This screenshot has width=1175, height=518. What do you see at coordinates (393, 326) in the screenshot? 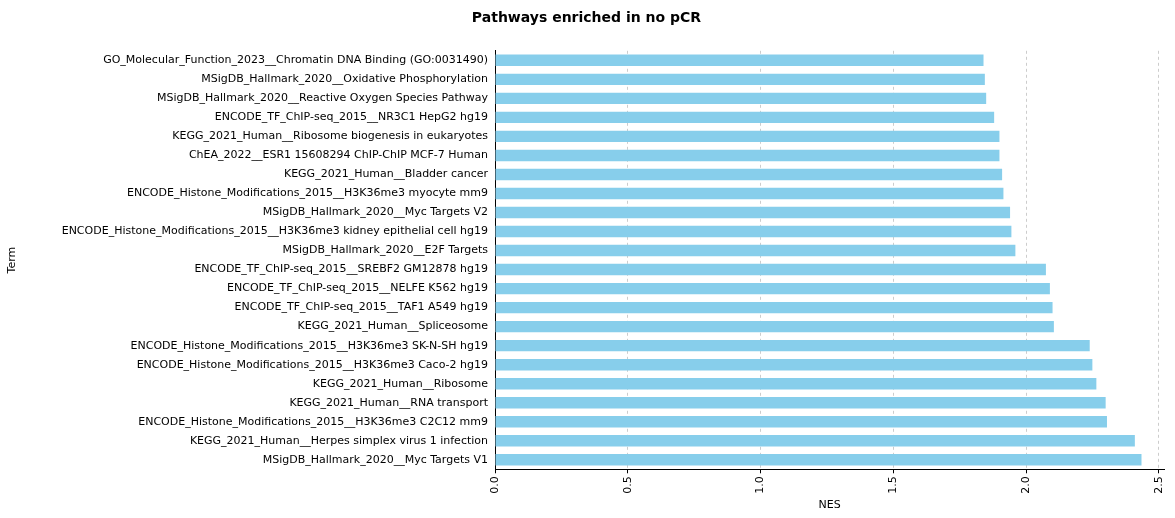
I see `y-tick-label: KEGG_2021_Human__Spliceosome` at bounding box center [393, 326].